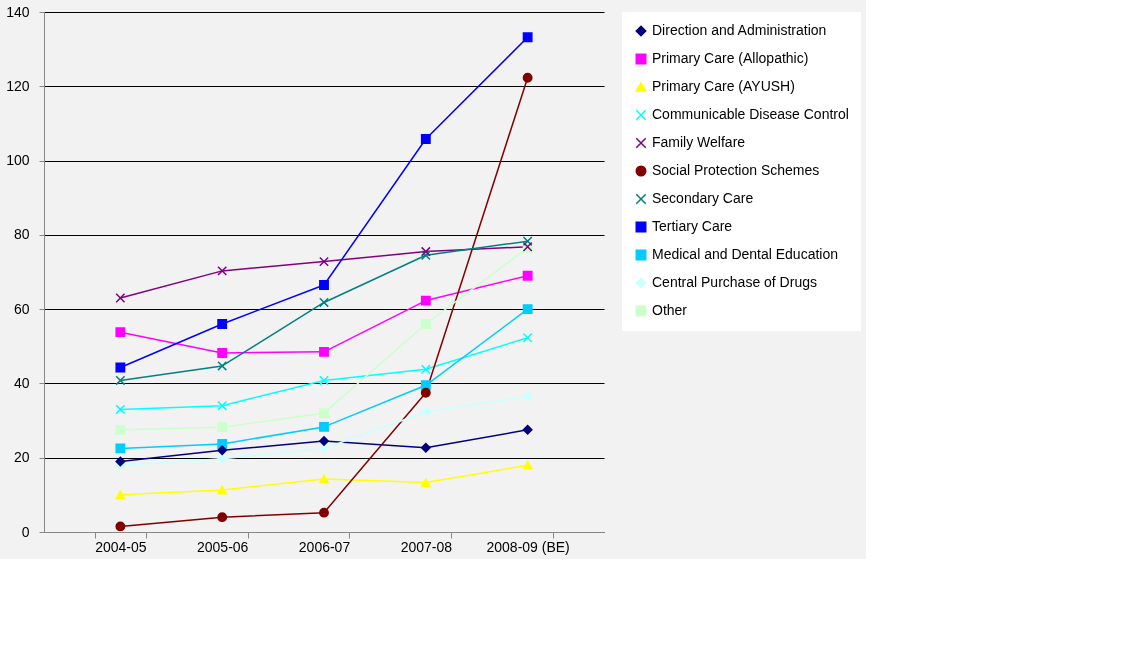 Image resolution: width=1148 pixels, height=660 pixels. I want to click on y-tick-label: 20, so click(21, 457).